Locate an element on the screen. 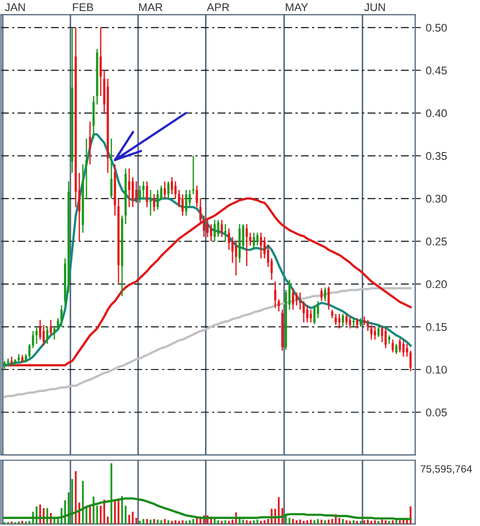  x-tick-label: APR is located at coordinates (218, 7).